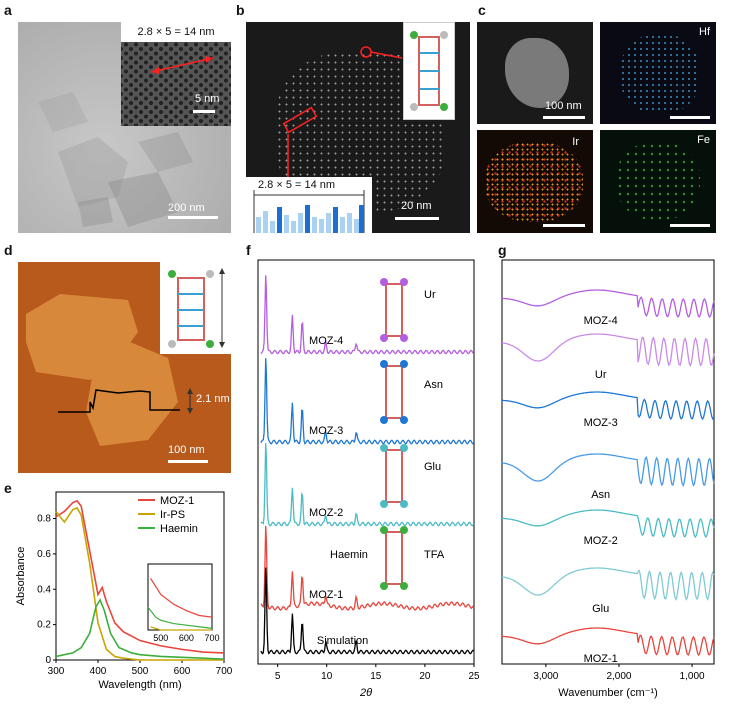 The image size is (732, 706). What do you see at coordinates (211, 638) in the screenshot?
I see `inset-x-tick-label: 700` at bounding box center [211, 638].